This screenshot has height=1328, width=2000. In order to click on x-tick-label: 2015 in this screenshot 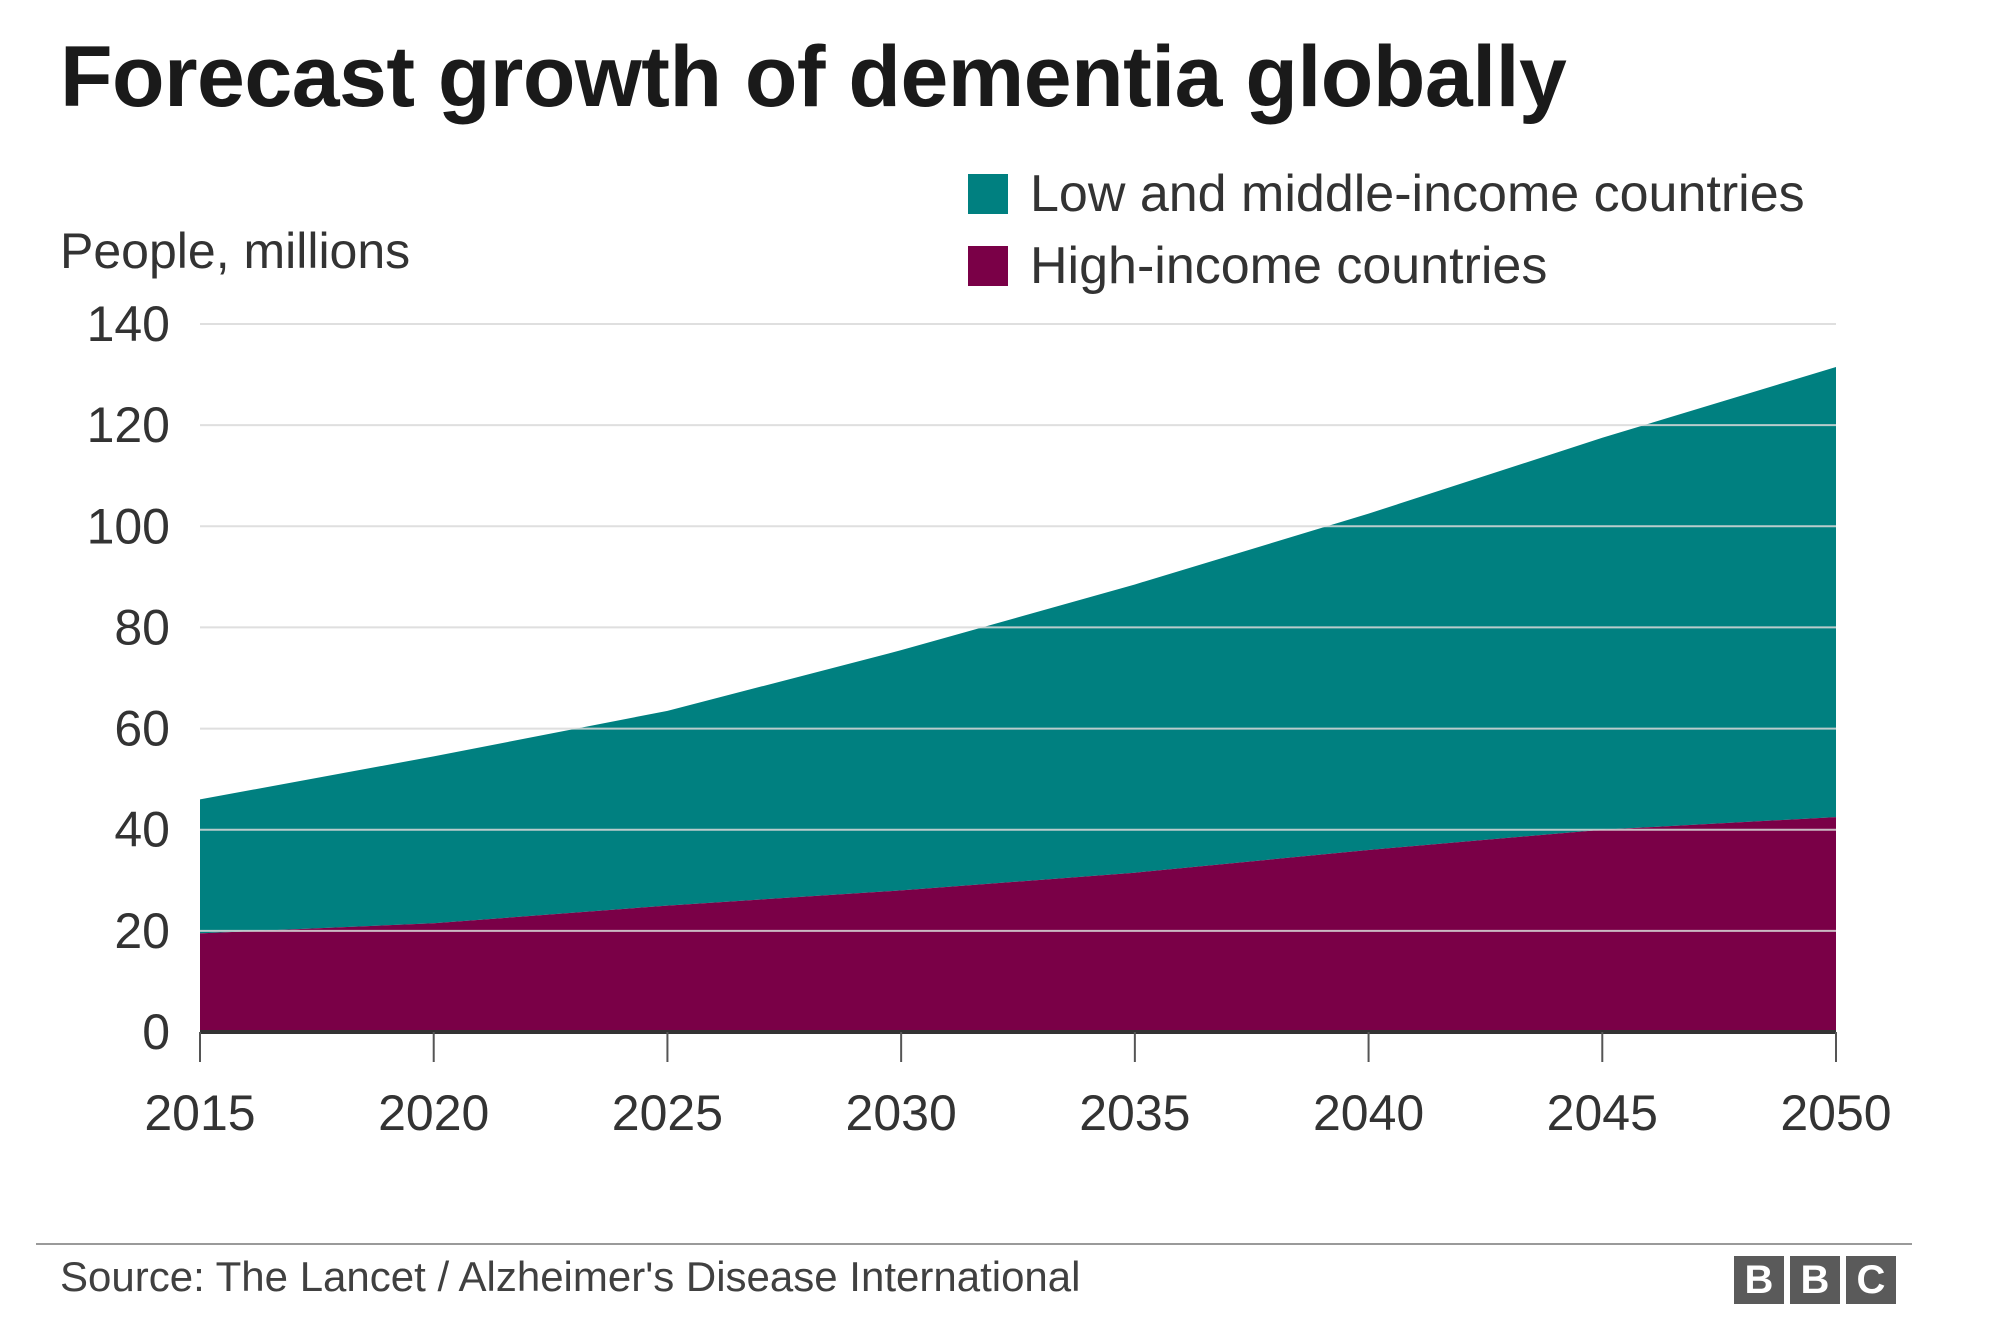, I will do `click(199, 1113)`.